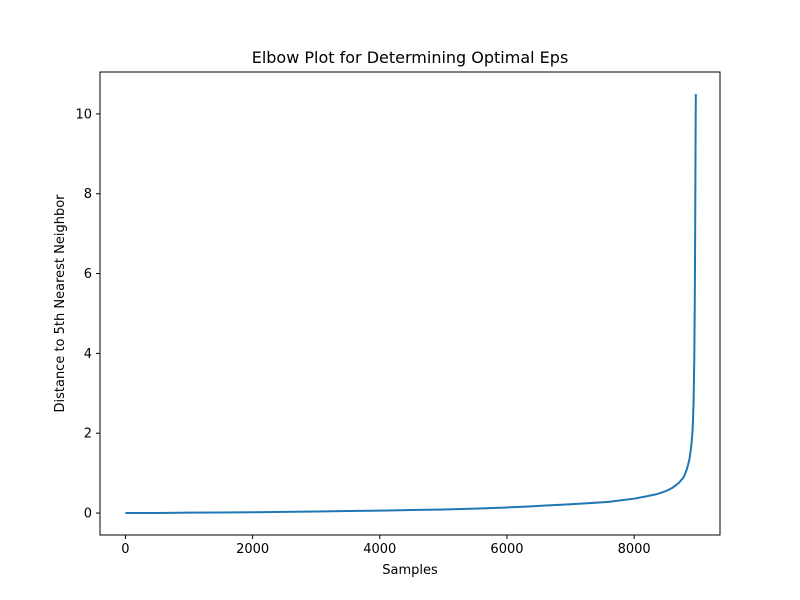 The height and width of the screenshot is (600, 800). I want to click on x-tick-label: 4000, so click(379, 549).